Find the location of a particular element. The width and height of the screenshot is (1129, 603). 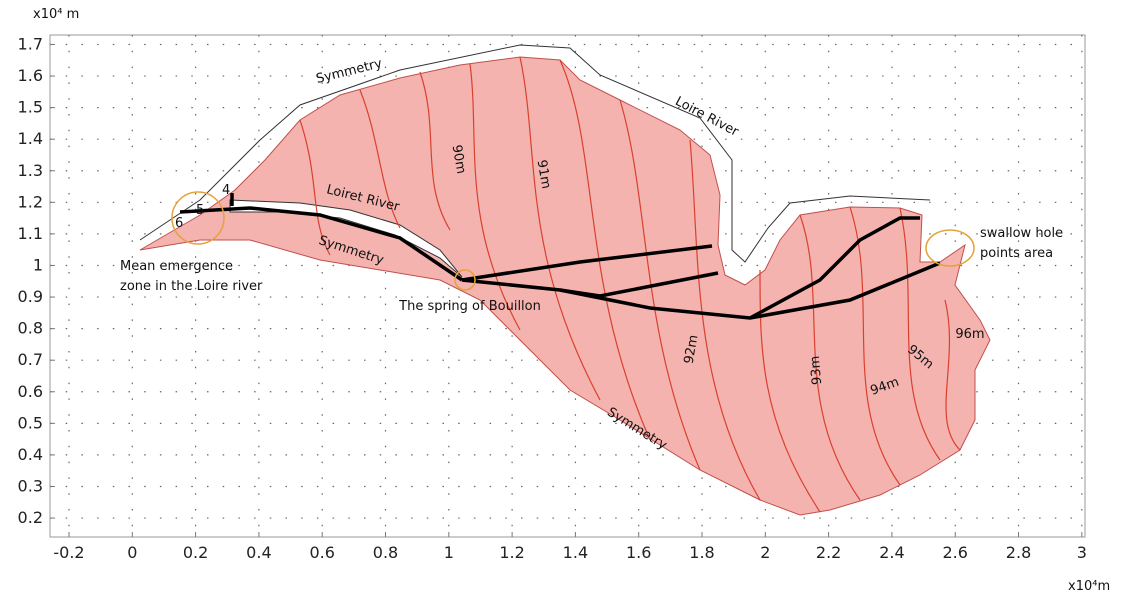

x-tick-label: -0.2 is located at coordinates (68, 552).